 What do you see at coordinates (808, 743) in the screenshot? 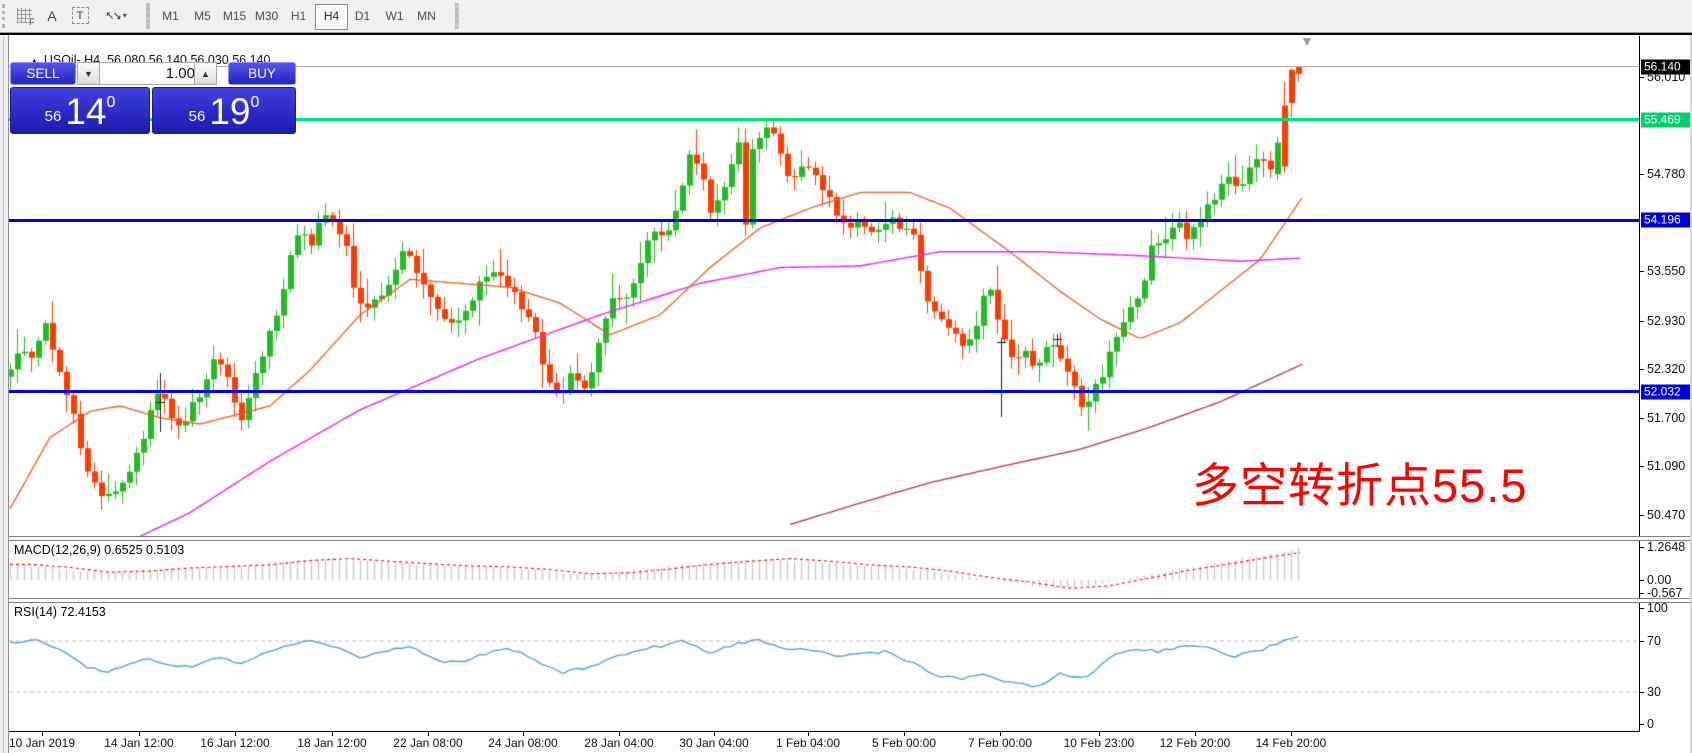
I see `date-label: 1 Feb 04:00` at bounding box center [808, 743].